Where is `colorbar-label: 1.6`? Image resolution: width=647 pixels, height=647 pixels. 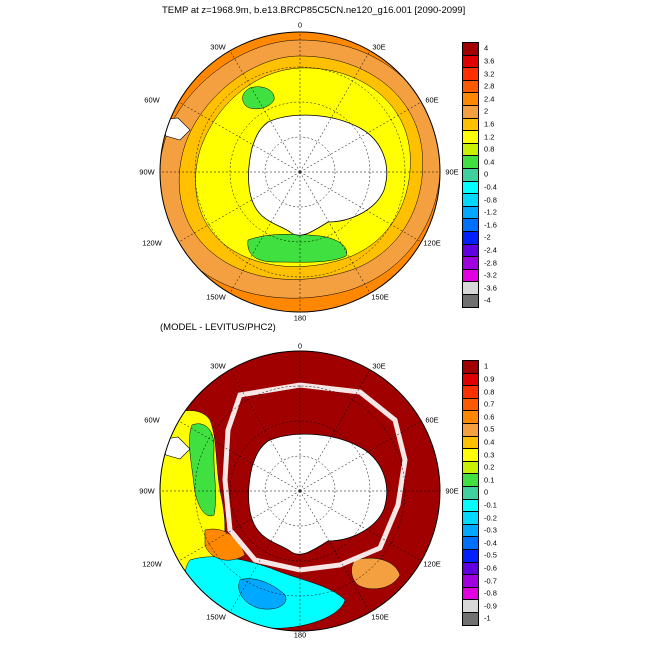
colorbar-label: 1.6 is located at coordinates (489, 124).